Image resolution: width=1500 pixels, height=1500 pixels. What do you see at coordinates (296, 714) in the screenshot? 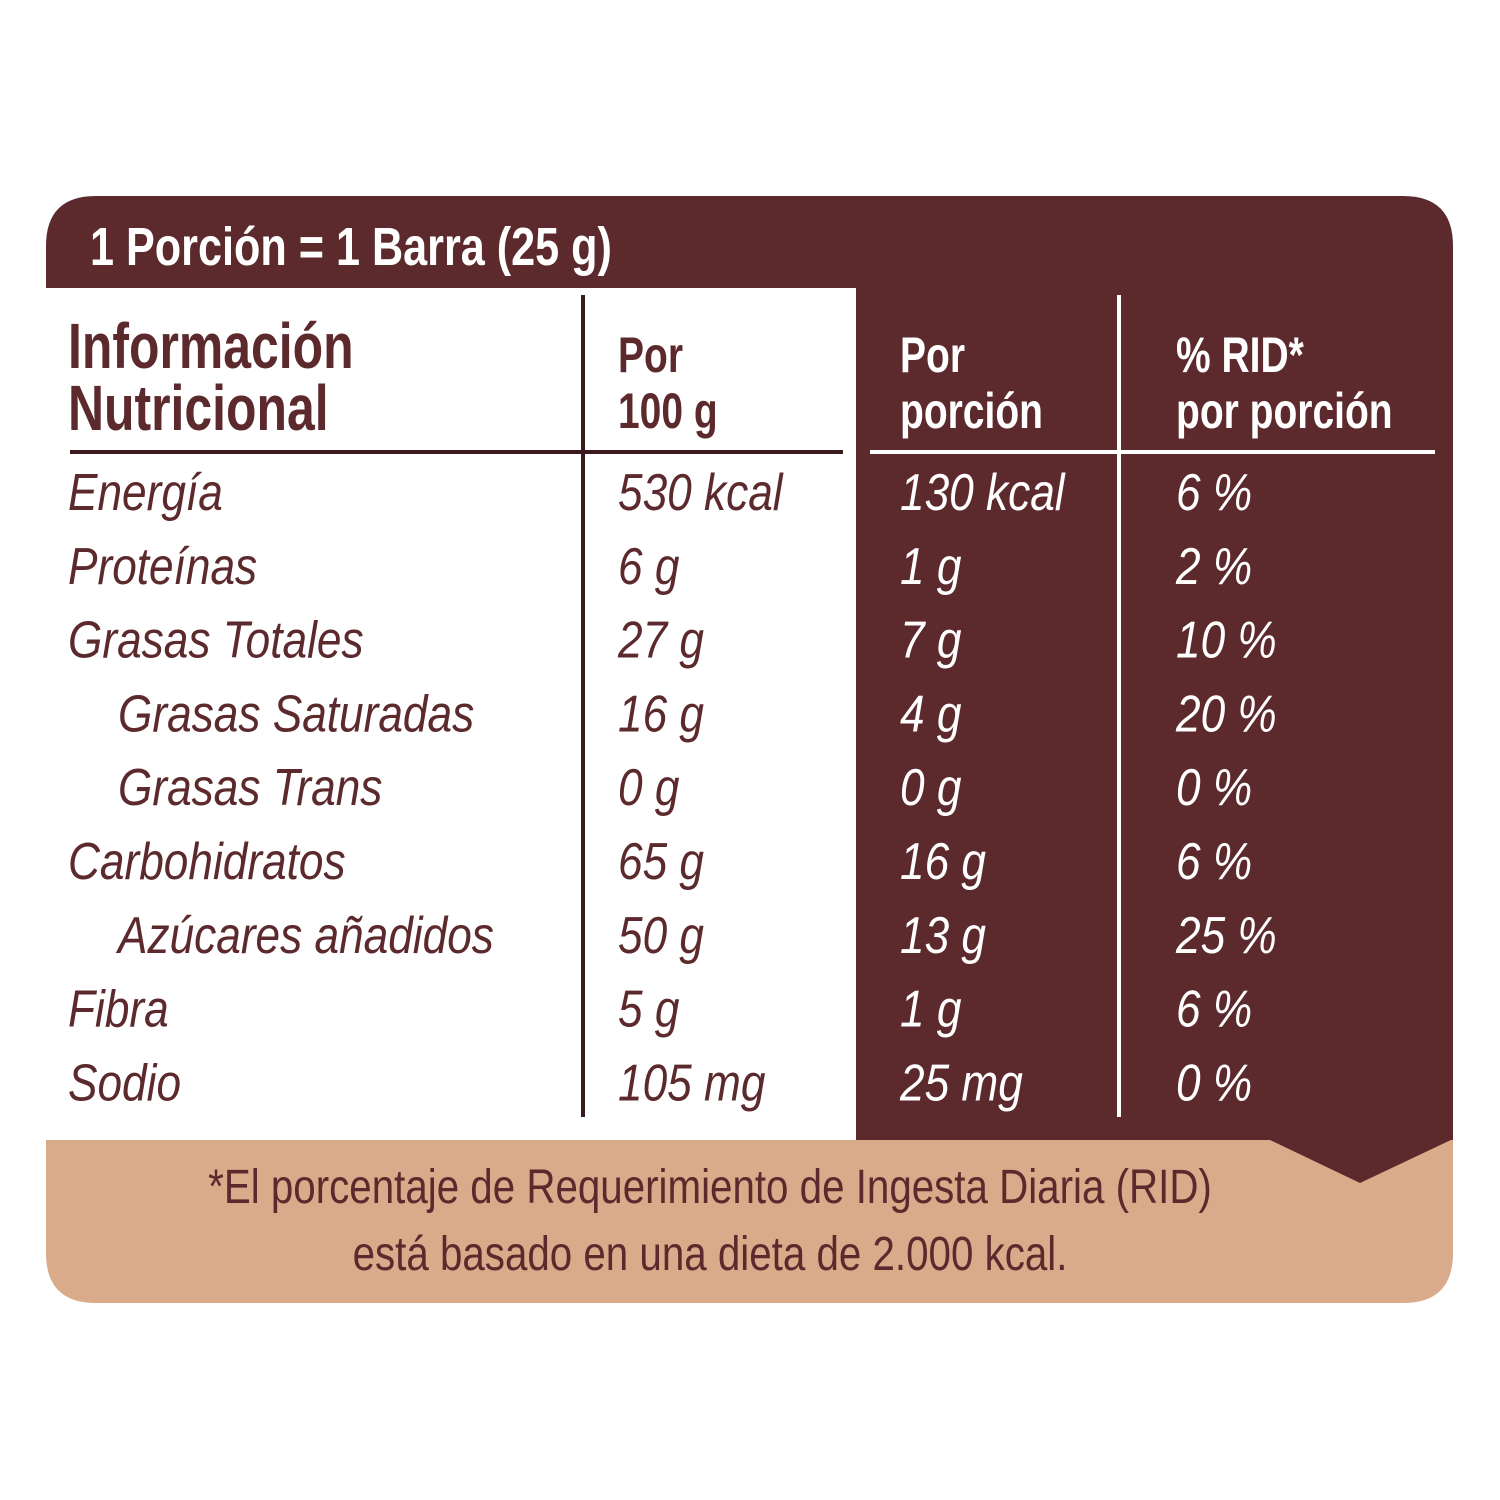
I see `nutrient-name: Grasas Saturadas` at bounding box center [296, 714].